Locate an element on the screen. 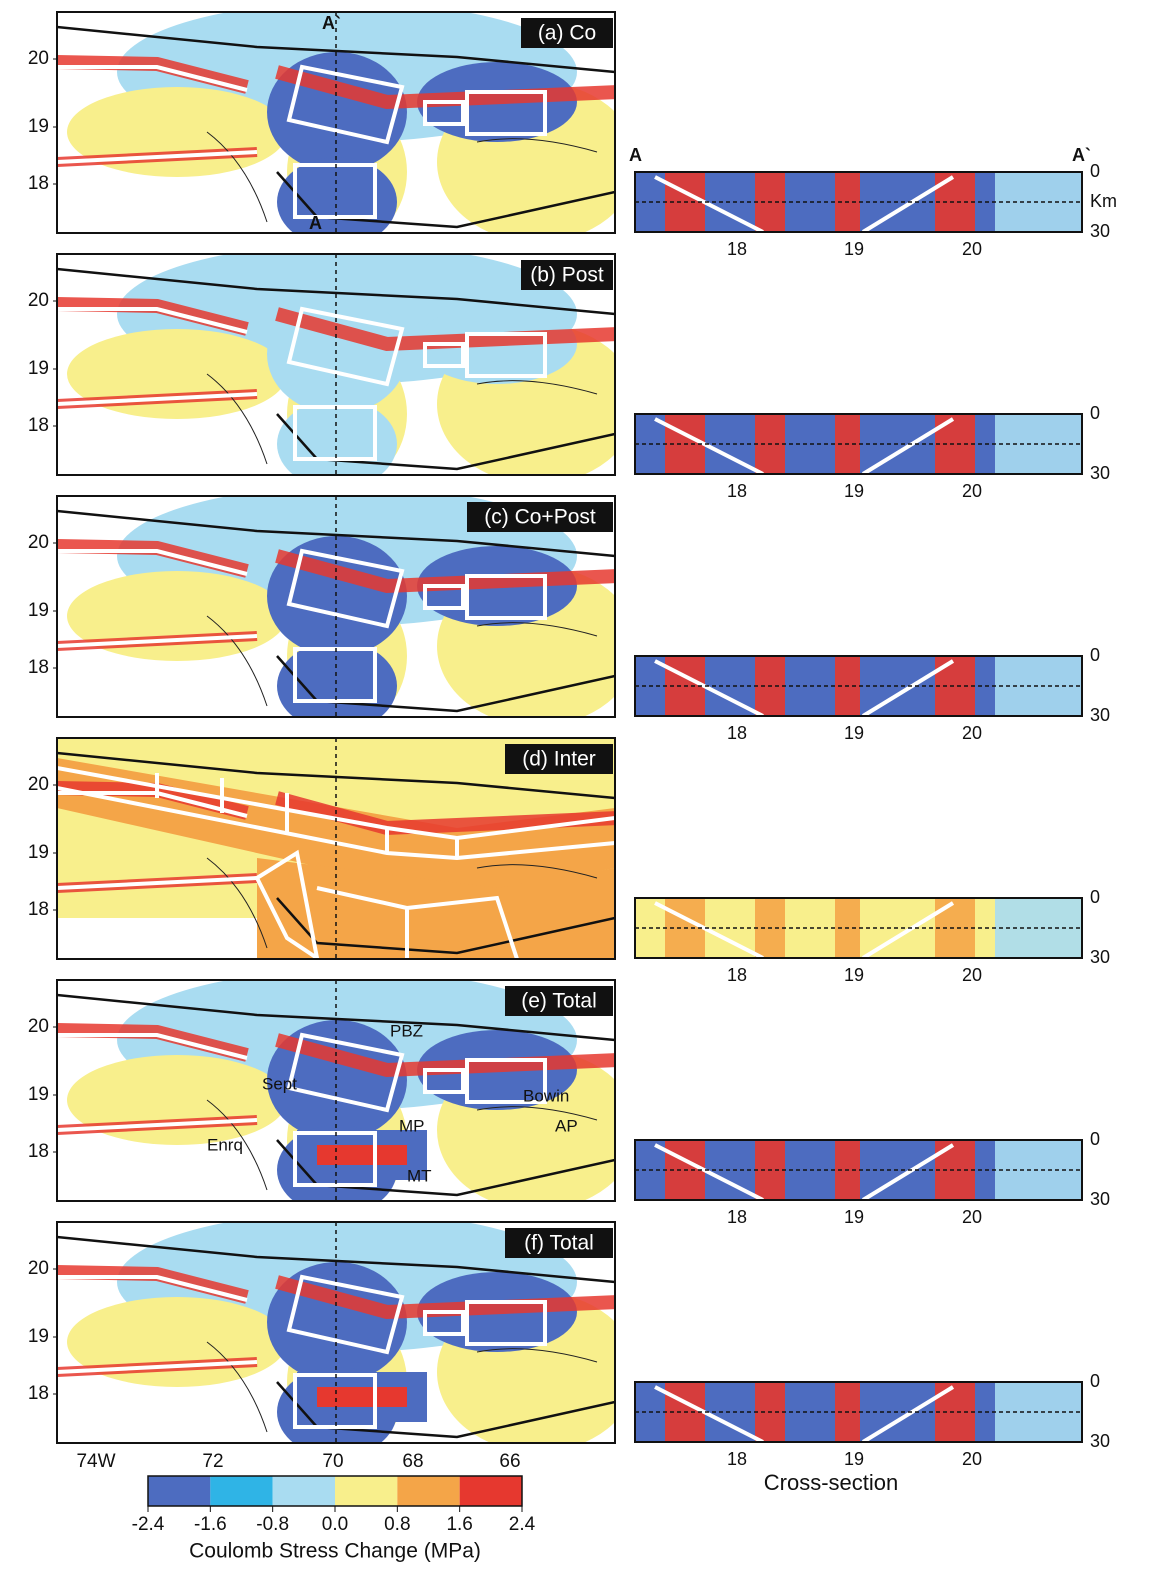 This screenshot has width=1151, height=1592. colorbar-tick-label: -2.4 is located at coordinates (148, 1524).